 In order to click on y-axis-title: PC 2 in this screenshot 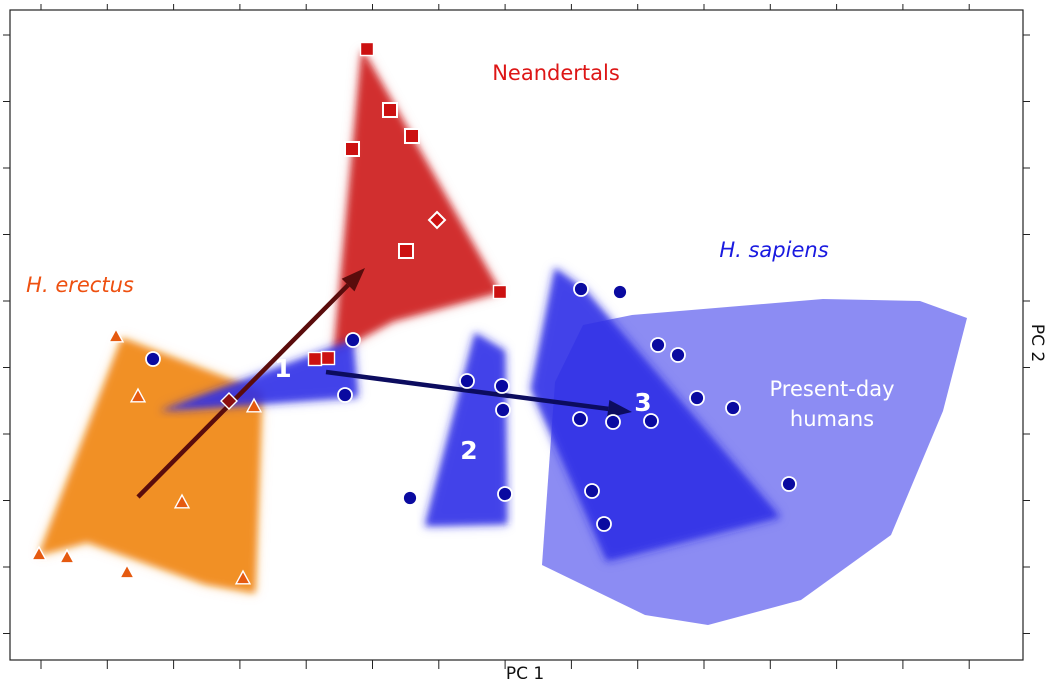, I will do `click(1037, 343)`.